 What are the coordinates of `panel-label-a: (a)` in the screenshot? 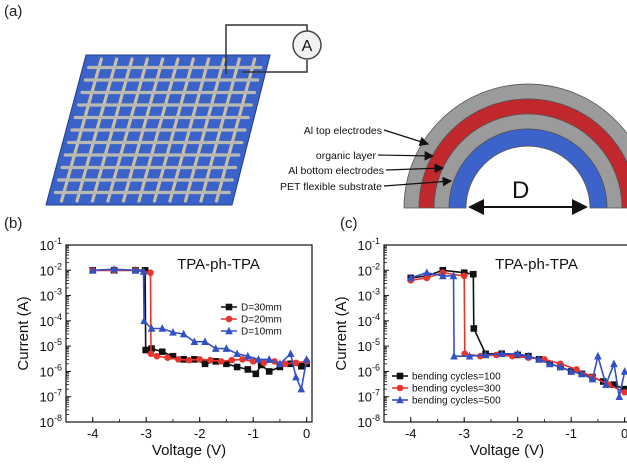 It's located at (13, 11).